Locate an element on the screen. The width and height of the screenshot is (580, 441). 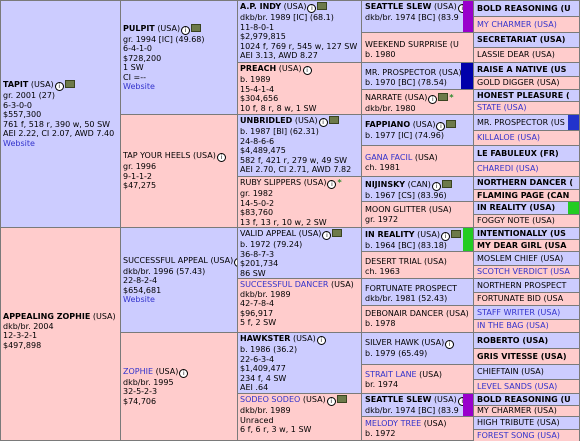
horse-name: STATE (USA) is located at coordinates (502, 108).